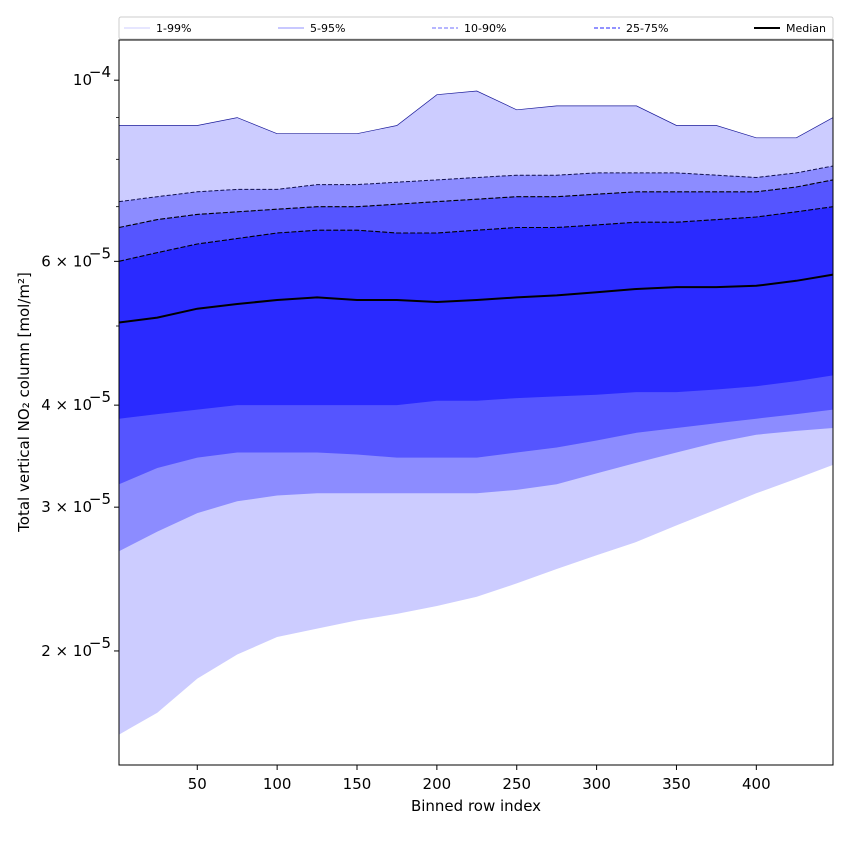 Image resolution: width=850 pixels, height=850 pixels. I want to click on y-tick-label: 4 × 10, so click(66, 405).